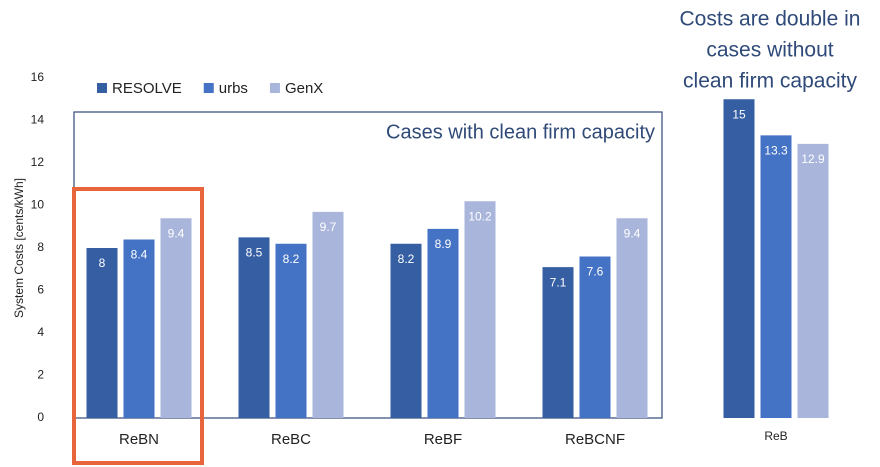  Describe the element at coordinates (443, 244) in the screenshot. I see `data-label: 8.9` at that location.